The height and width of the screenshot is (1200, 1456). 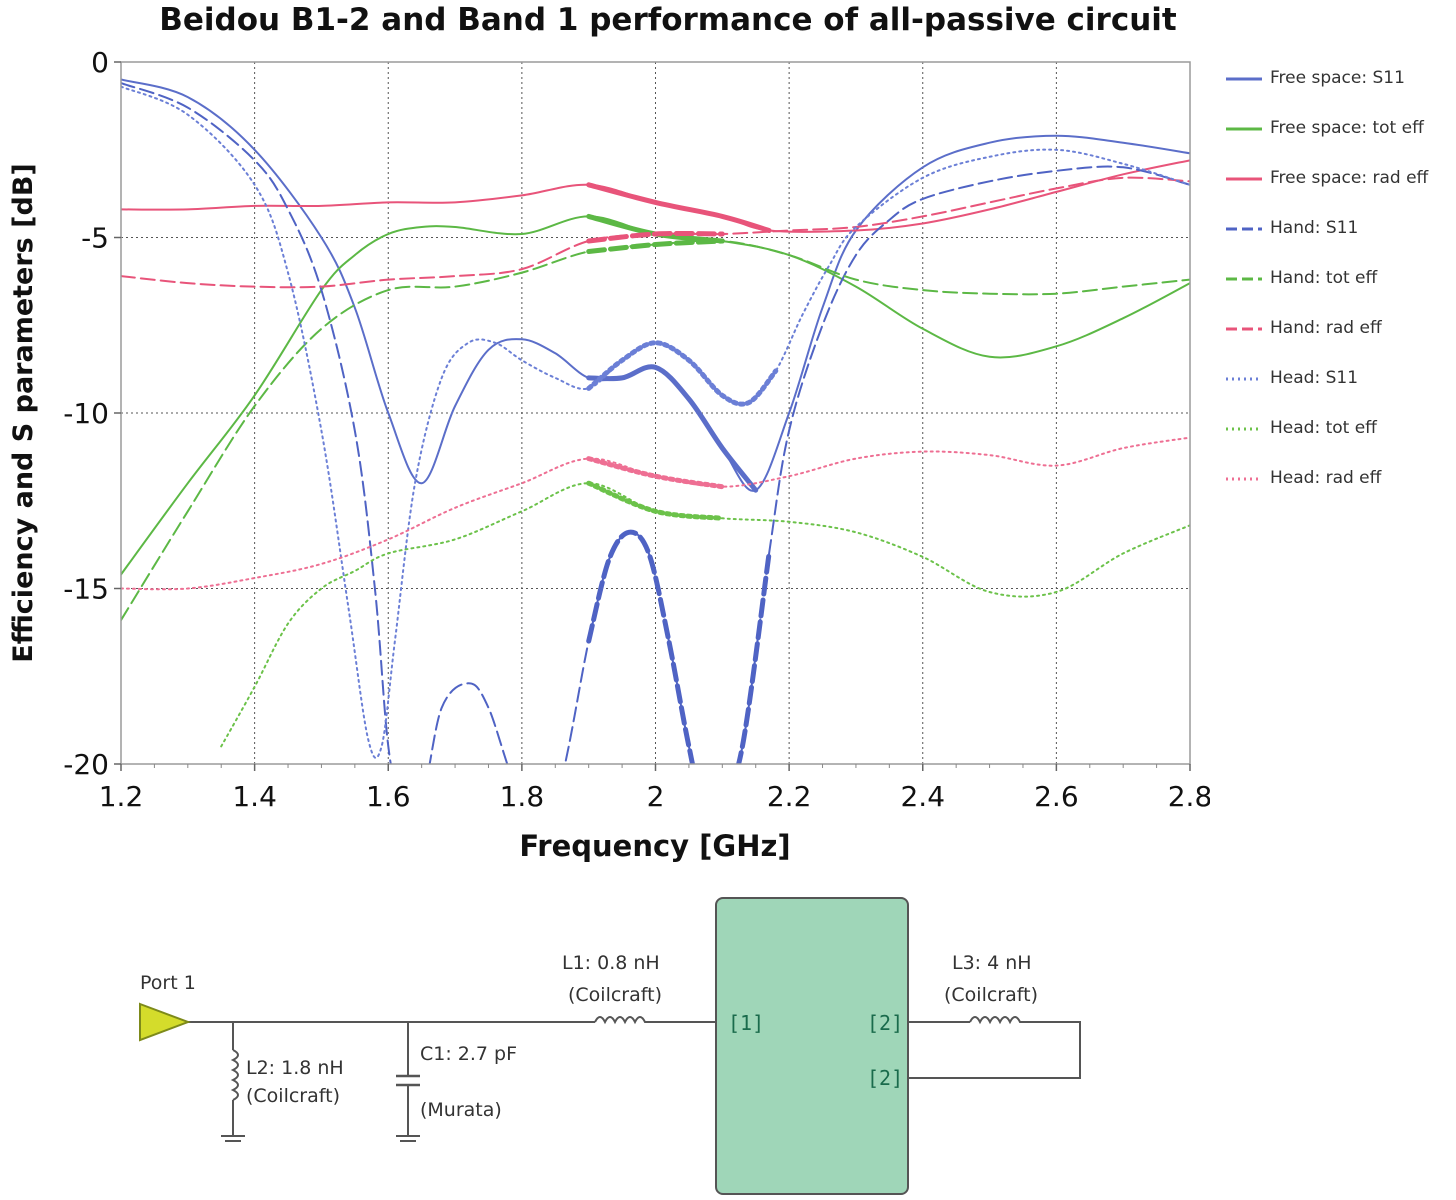 I want to click on series-line-head-tot-eff, so click(x=705, y=615).